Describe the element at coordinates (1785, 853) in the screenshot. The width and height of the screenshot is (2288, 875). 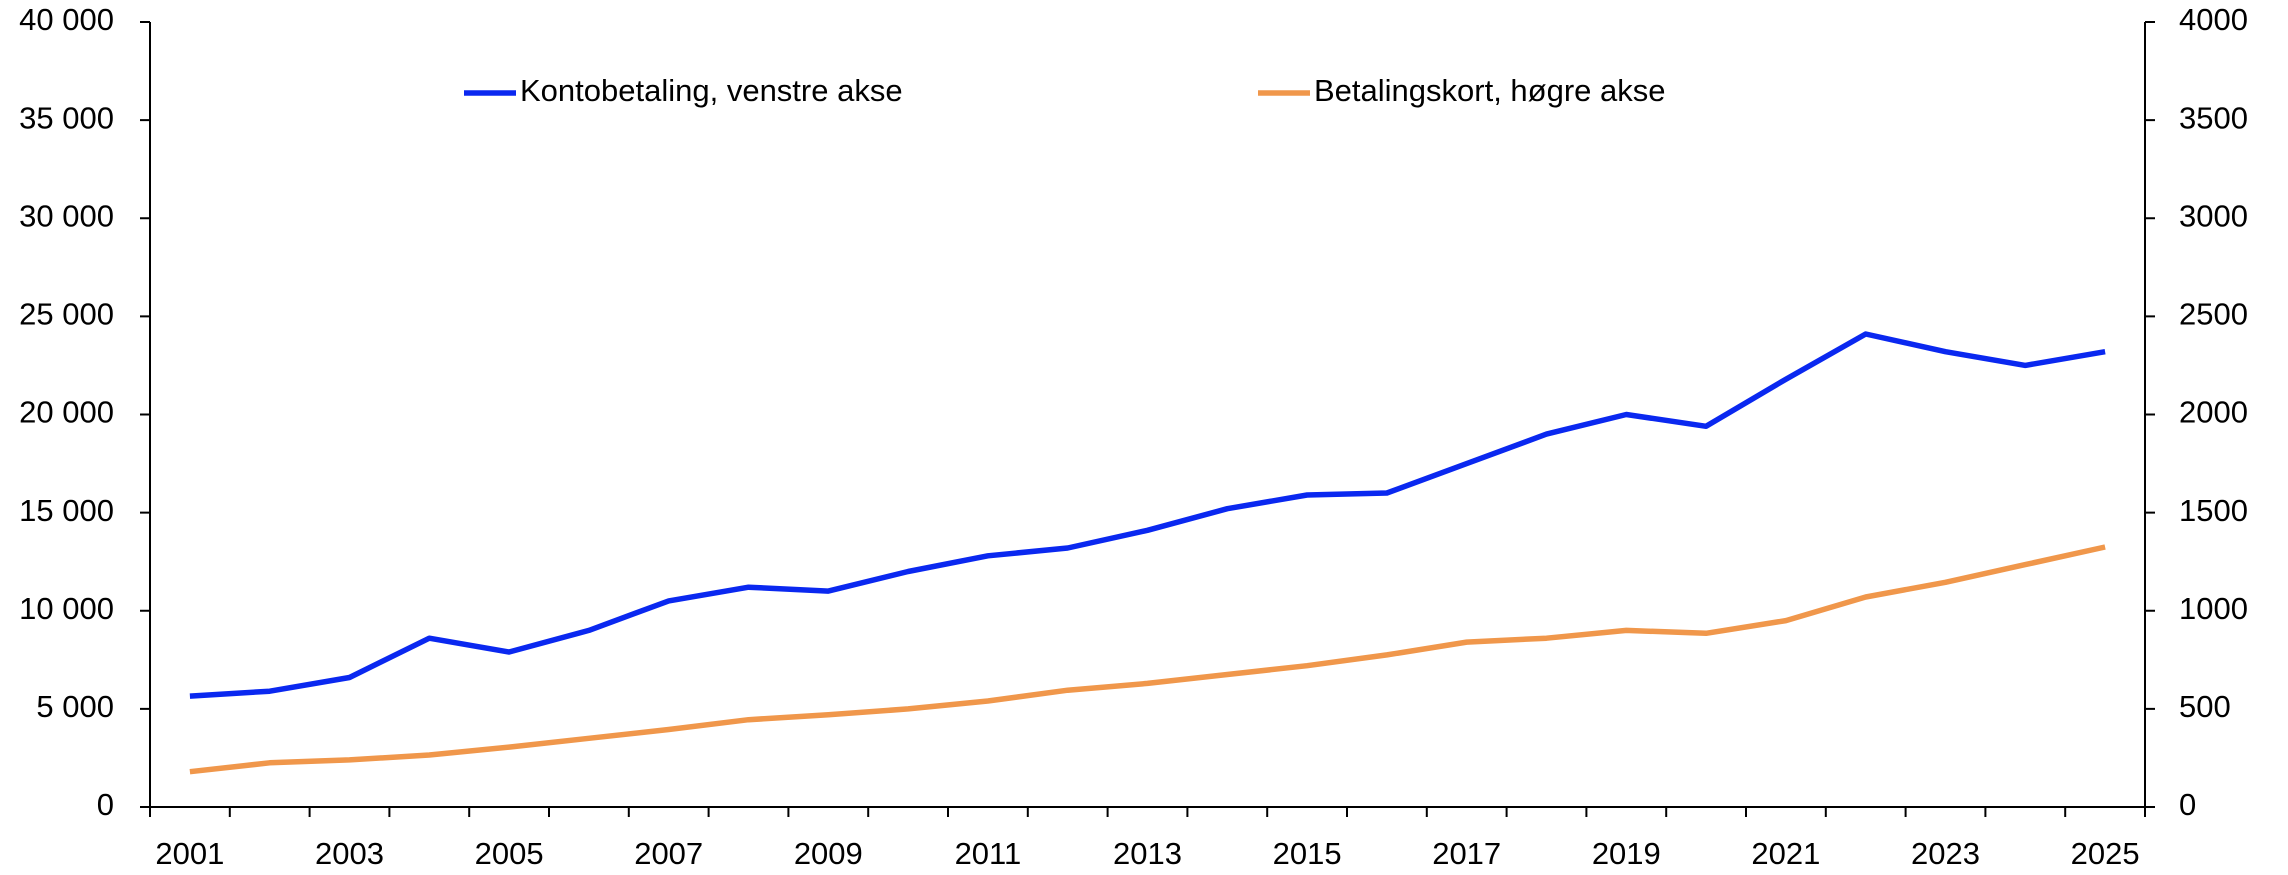
I see `x-tick-label: 2021` at that location.